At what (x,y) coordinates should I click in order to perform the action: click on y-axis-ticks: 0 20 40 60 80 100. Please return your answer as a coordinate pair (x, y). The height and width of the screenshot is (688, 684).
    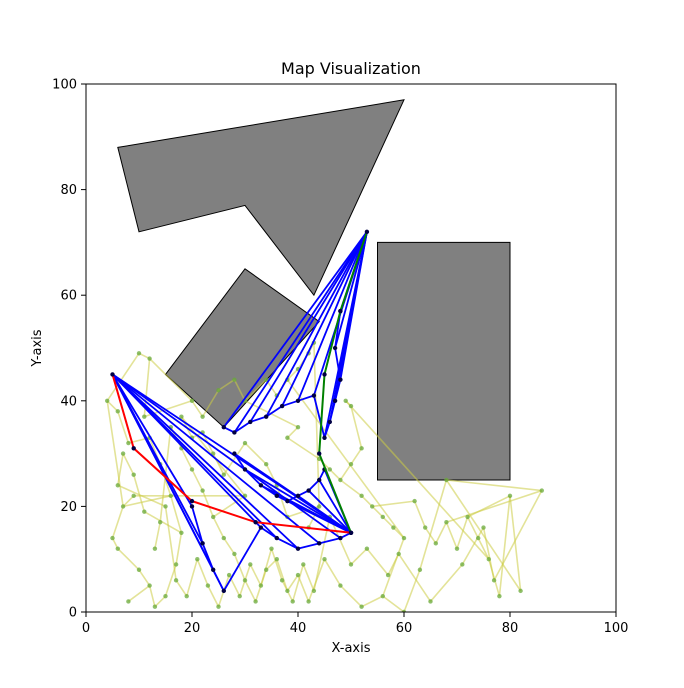
    Looking at the image, I should click on (69, 349).